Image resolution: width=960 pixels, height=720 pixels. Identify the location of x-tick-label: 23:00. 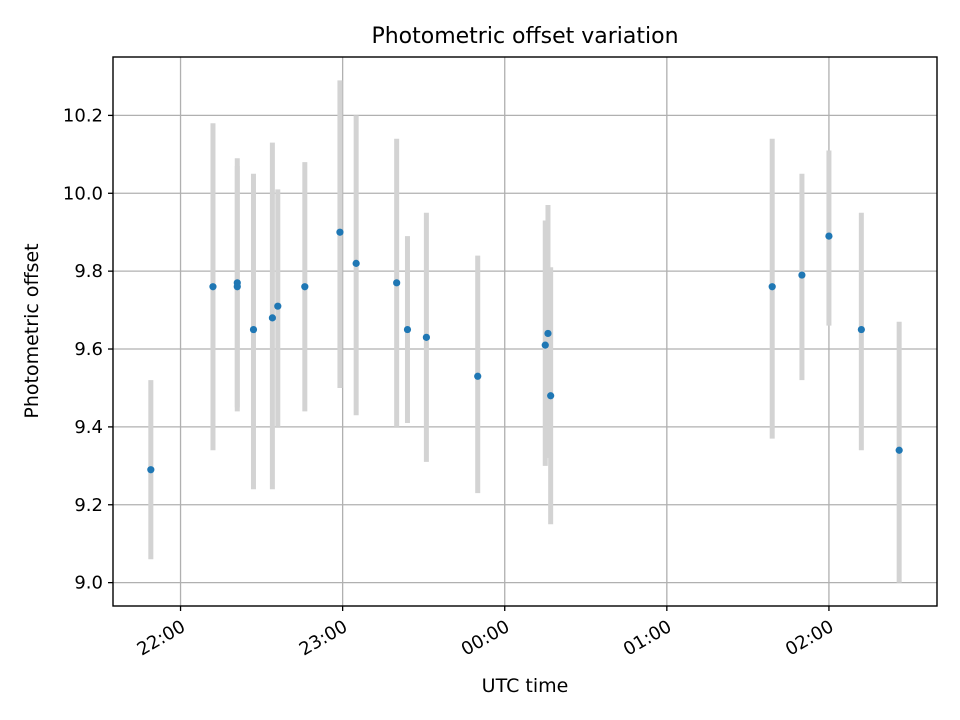
(323, 638).